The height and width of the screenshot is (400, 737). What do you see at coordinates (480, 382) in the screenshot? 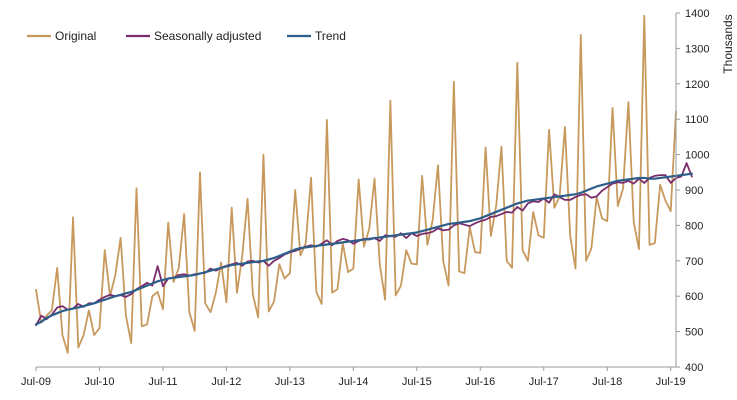
I see `x-tick-label: Jul-16` at bounding box center [480, 382].